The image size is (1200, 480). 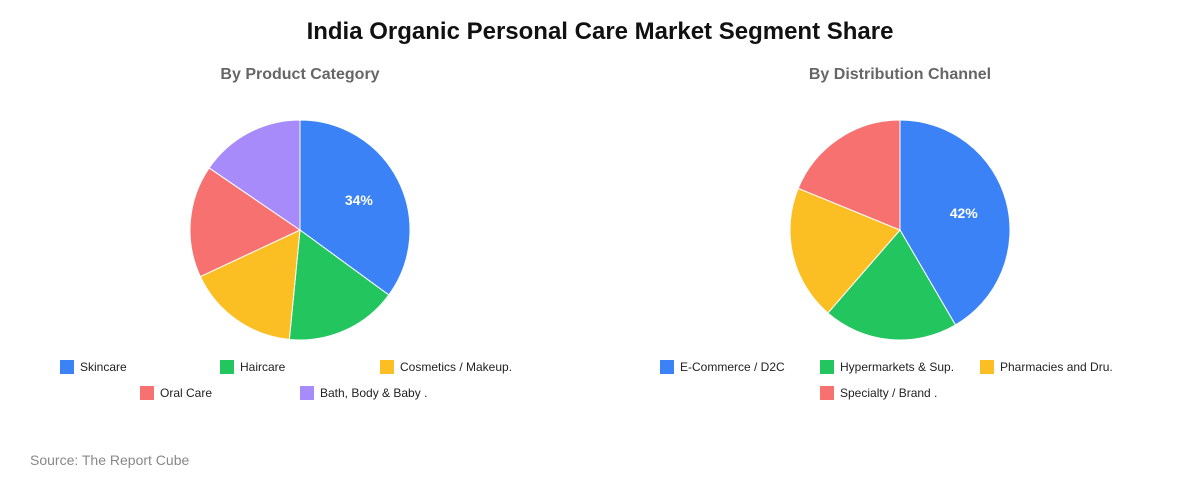 What do you see at coordinates (732, 367) in the screenshot?
I see `legend-label: E-Commerce / D2C` at bounding box center [732, 367].